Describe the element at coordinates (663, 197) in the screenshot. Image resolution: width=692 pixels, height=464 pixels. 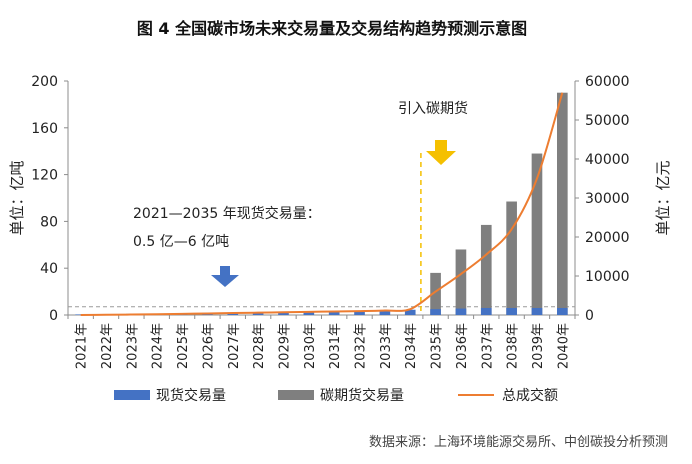
I see `right-axis-title: 单位：亿元` at that location.